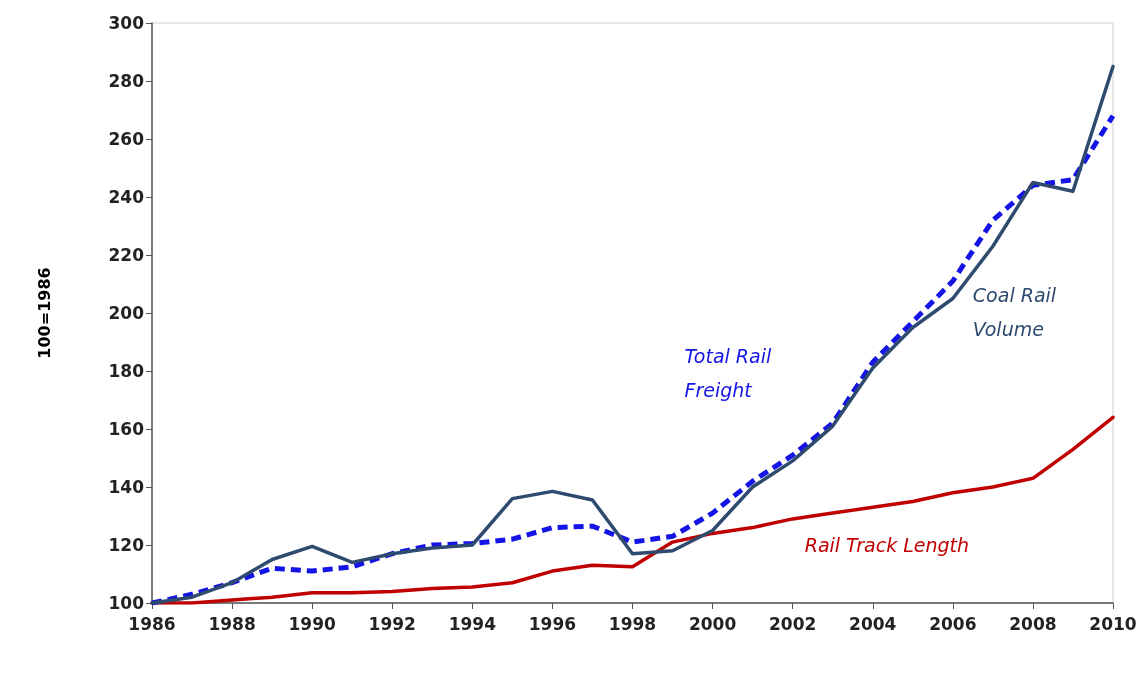 The height and width of the screenshot is (693, 1148). Describe the element at coordinates (126, 603) in the screenshot. I see `y-tick-label: 100` at that location.